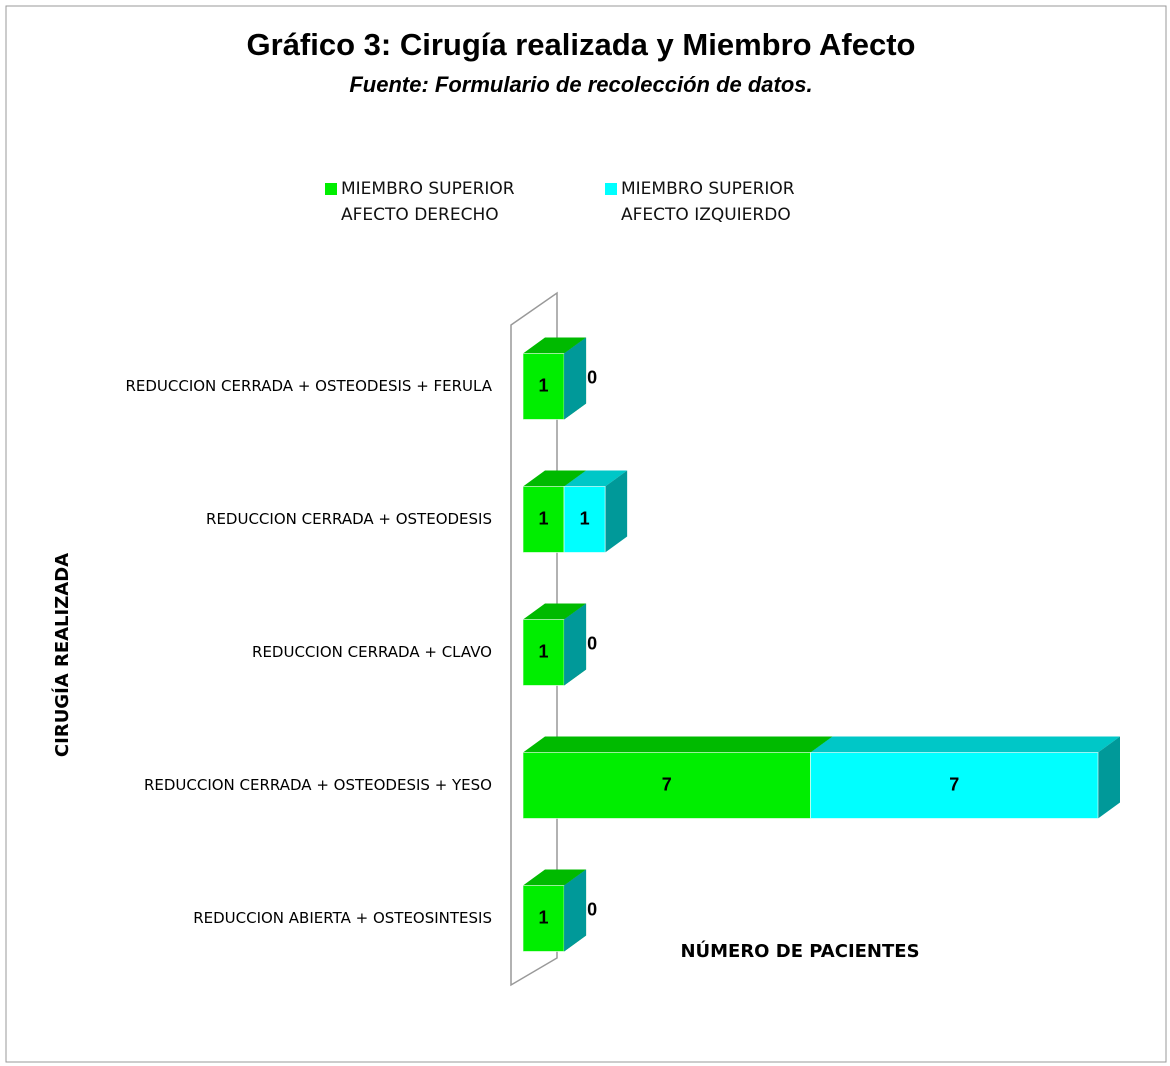 The image size is (1170, 1066). I want to click on legend-item: MIEMBRO SUPERIOR AFECTO IZQUIERDO, so click(720, 202).